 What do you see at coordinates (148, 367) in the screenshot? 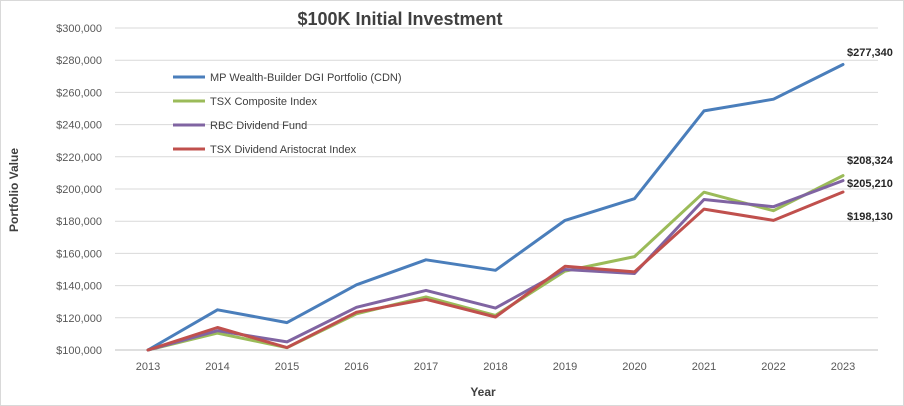
I see `x-tick-label: 2013` at bounding box center [148, 367].